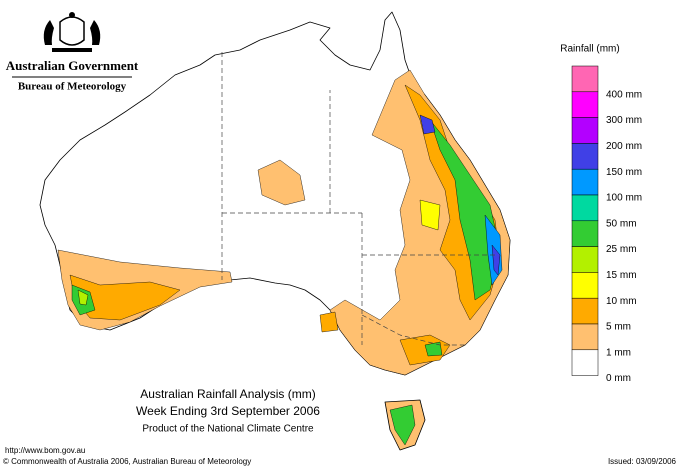 The width and height of the screenshot is (680, 467). I want to click on crest-supporters, so click(72, 32).